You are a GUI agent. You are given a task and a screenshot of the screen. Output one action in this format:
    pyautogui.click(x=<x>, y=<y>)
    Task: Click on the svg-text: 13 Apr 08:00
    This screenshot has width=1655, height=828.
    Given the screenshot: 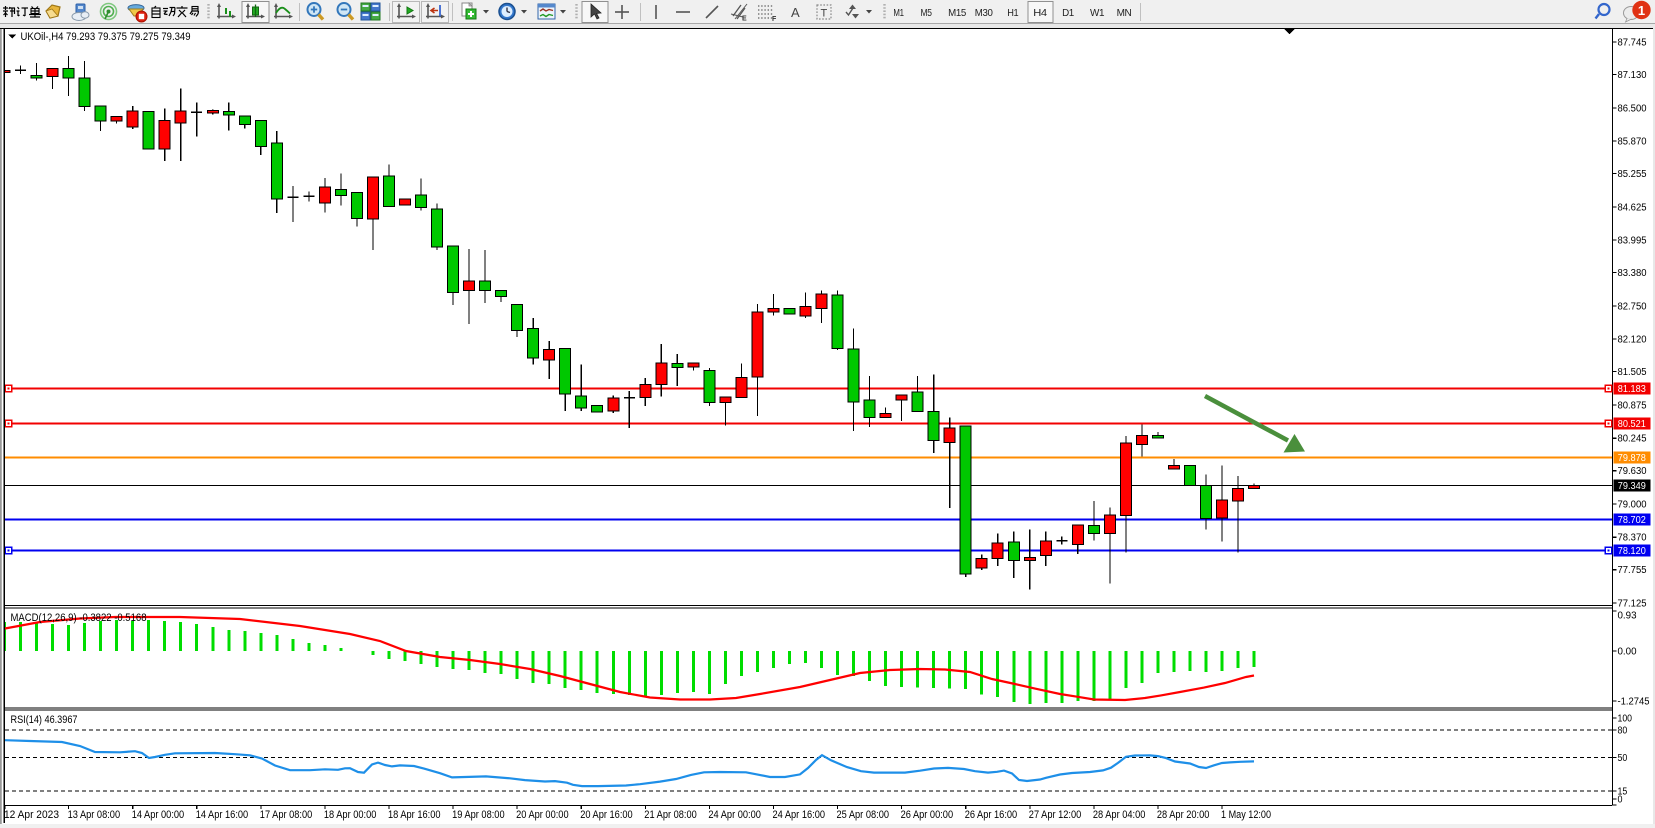 What is the action you would take?
    pyautogui.click(x=94, y=815)
    